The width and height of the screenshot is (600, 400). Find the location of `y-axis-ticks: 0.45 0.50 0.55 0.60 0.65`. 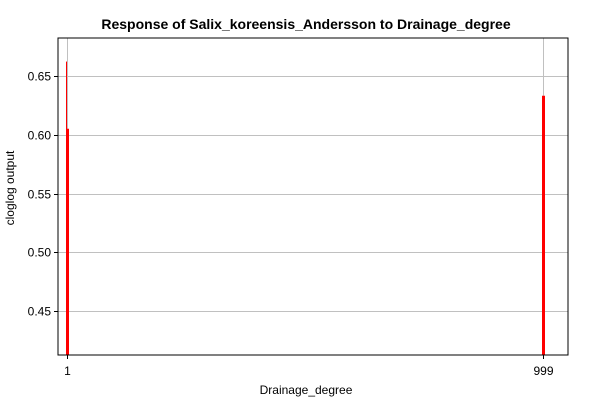

y-axis-ticks: 0.45 0.50 0.55 0.60 0.65 is located at coordinates (43, 194).